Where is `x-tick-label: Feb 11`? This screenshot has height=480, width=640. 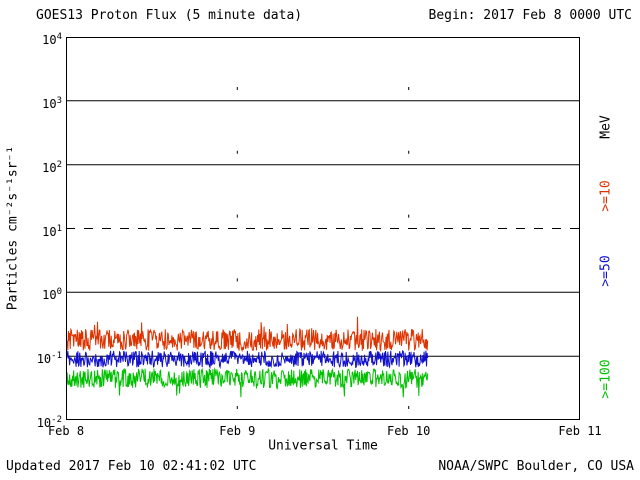
x-tick-label: Feb 11 is located at coordinates (580, 431).